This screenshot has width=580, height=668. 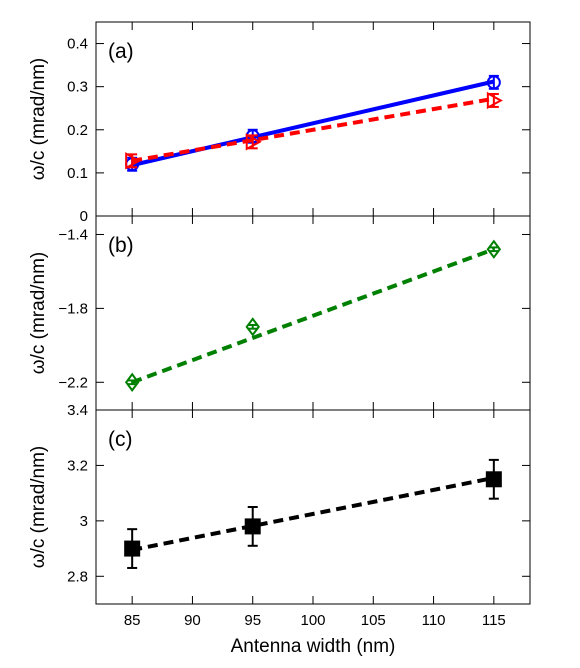 What do you see at coordinates (120, 439) in the screenshot?
I see `panel-label: (c)` at bounding box center [120, 439].